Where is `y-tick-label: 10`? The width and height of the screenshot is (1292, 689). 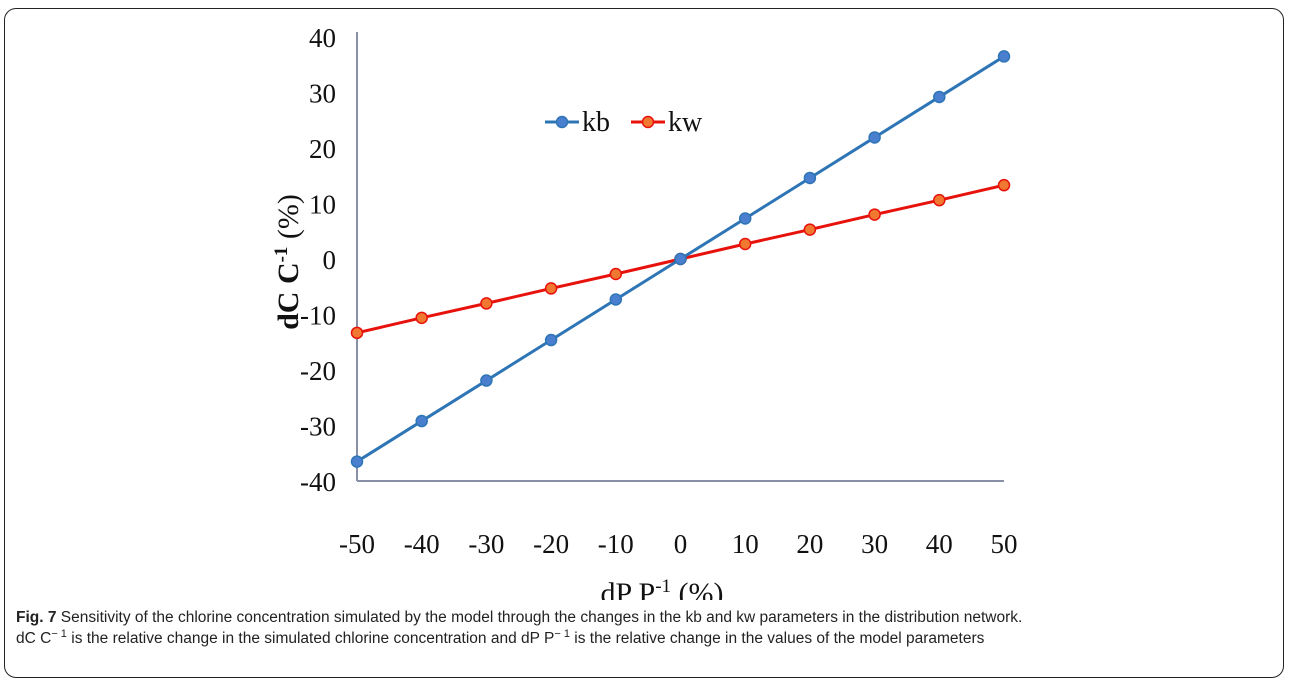 y-tick-label: 10 is located at coordinates (322, 205).